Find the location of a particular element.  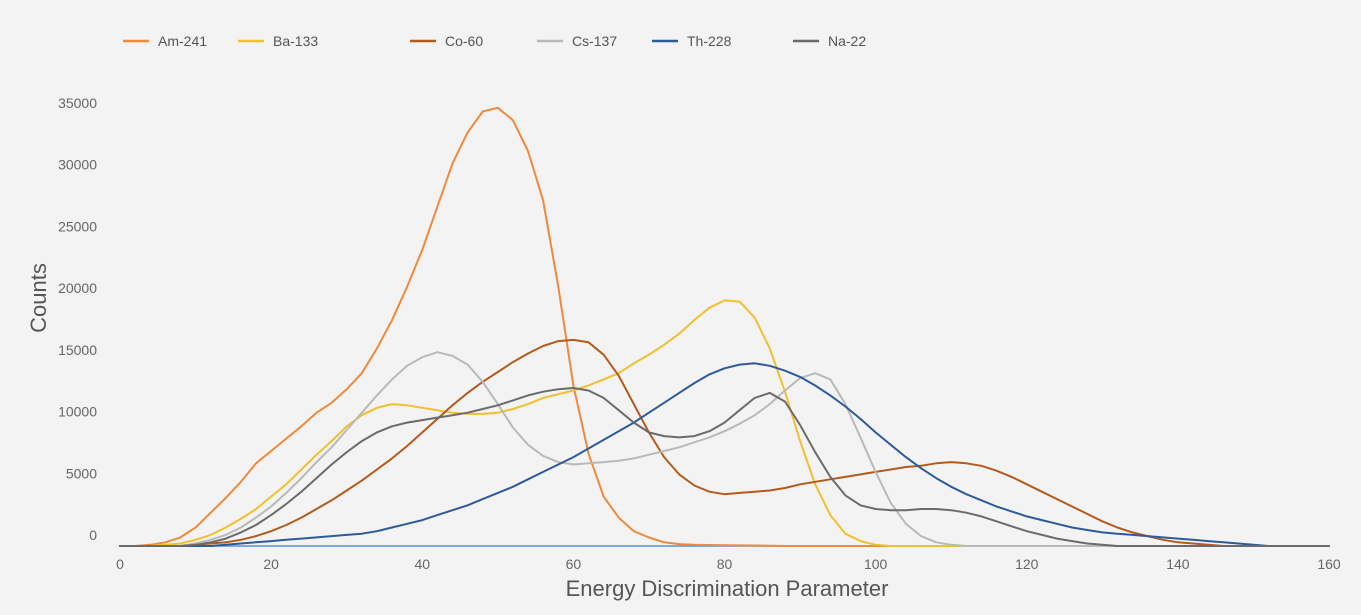

y-tick-label: 5000 is located at coordinates (81, 473).